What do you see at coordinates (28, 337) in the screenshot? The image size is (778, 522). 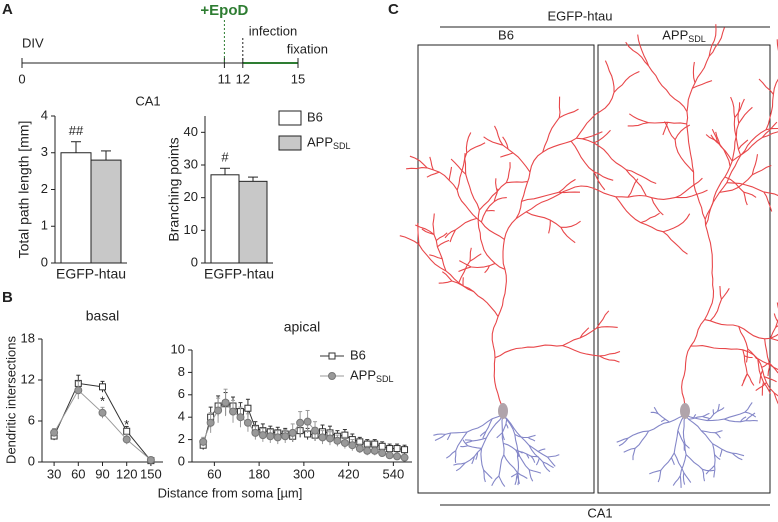 I see `y-tick-label: 18` at bounding box center [28, 337].